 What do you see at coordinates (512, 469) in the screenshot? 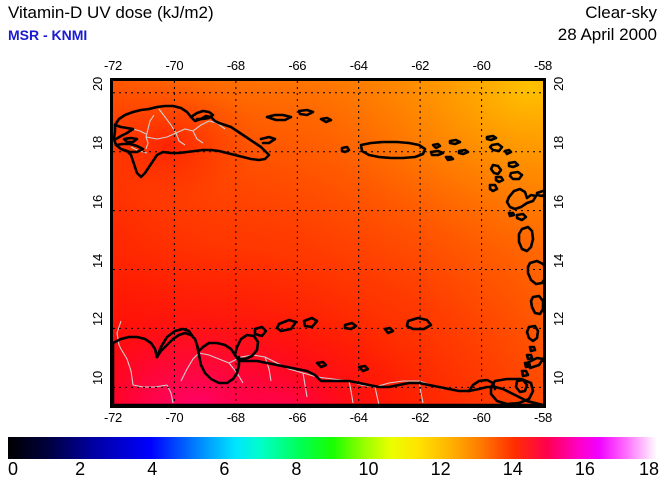
I see `colorbar-tick-label: 14` at bounding box center [512, 469].